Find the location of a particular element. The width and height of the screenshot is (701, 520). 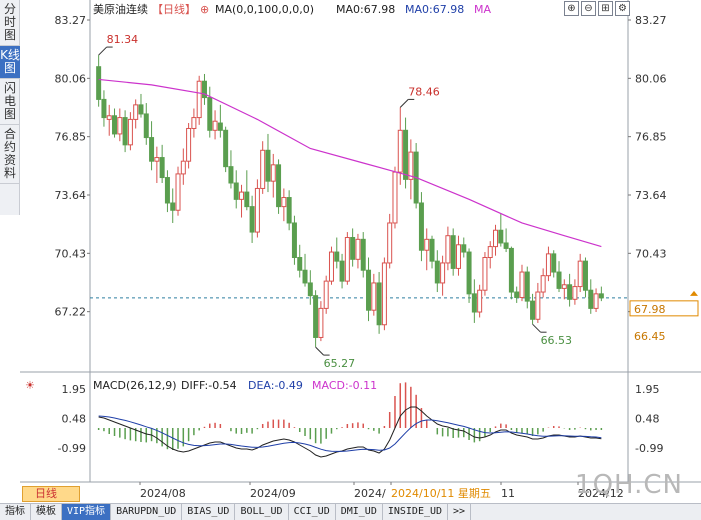

bottom-tab-5: BOLL_UD is located at coordinates (262, 512).